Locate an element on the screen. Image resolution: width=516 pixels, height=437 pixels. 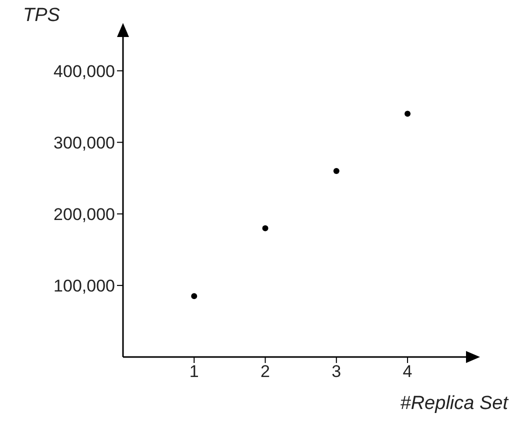
x-tick-label: 1 is located at coordinates (194, 372).